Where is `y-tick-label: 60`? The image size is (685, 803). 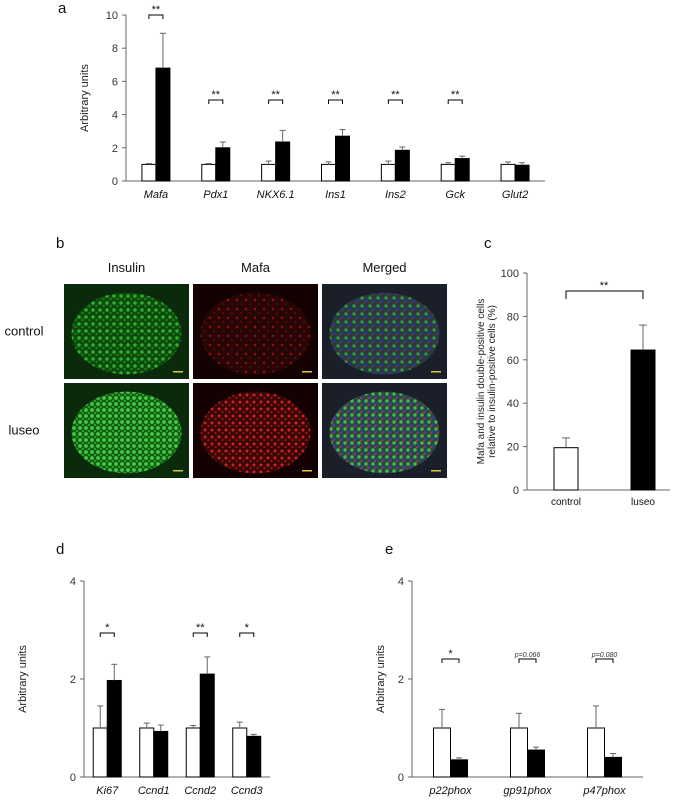
y-tick-label: 60 is located at coordinates (513, 361).